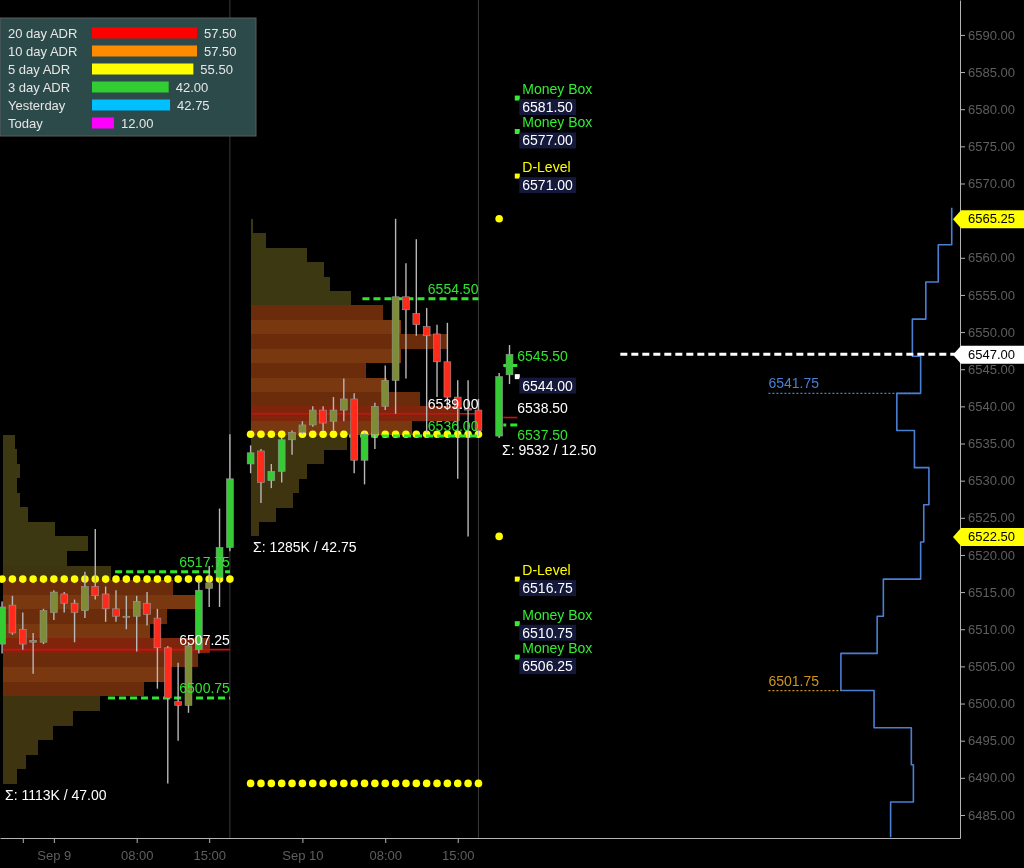  What do you see at coordinates (56, 794) in the screenshot?
I see `annotation: Σ: 1113K / 47.00` at bounding box center [56, 794].